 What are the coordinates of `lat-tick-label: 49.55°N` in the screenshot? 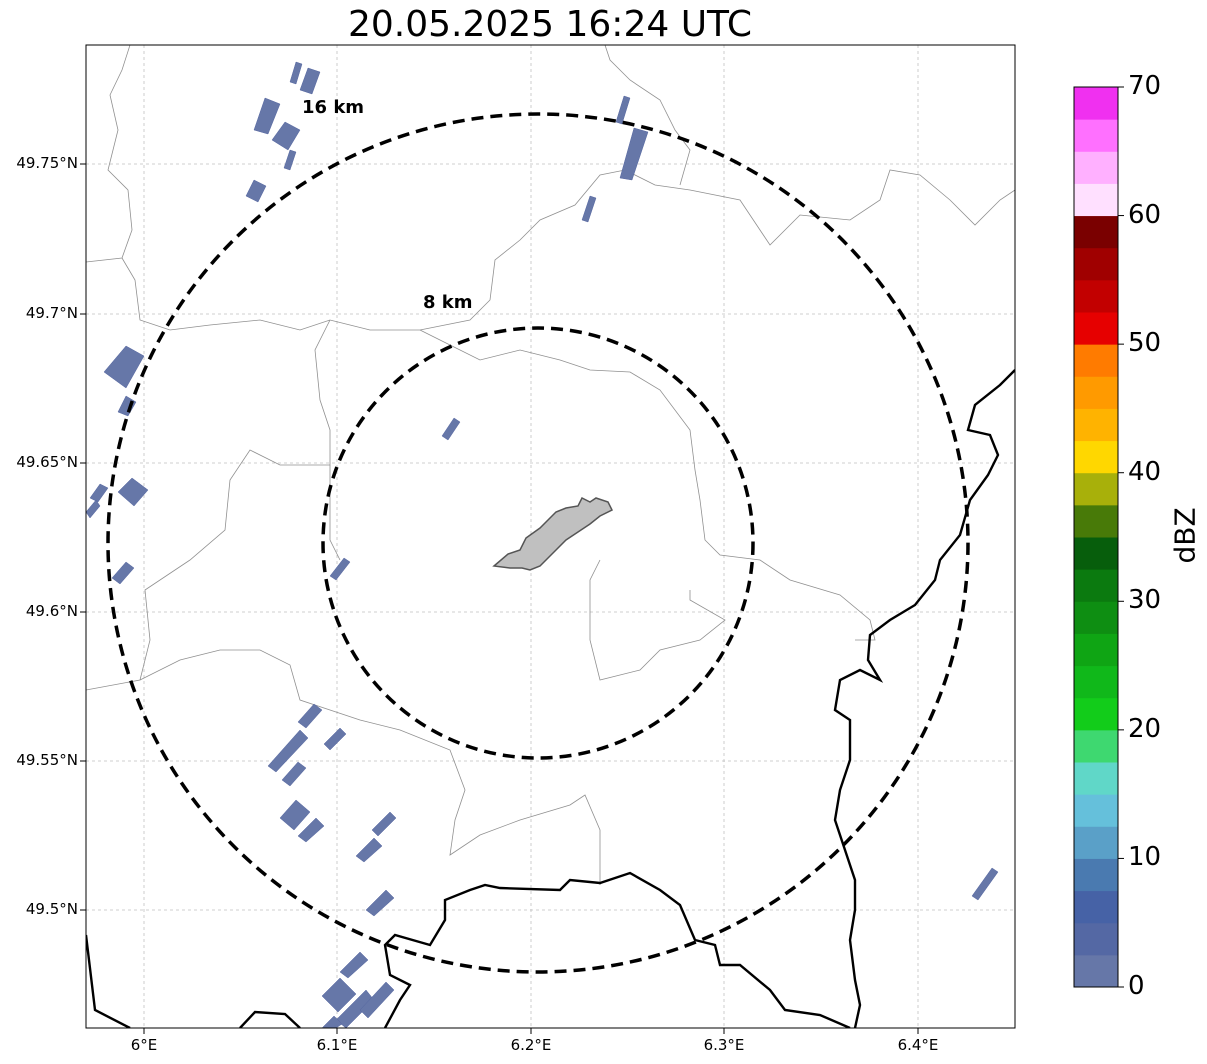 It's located at (47, 760).